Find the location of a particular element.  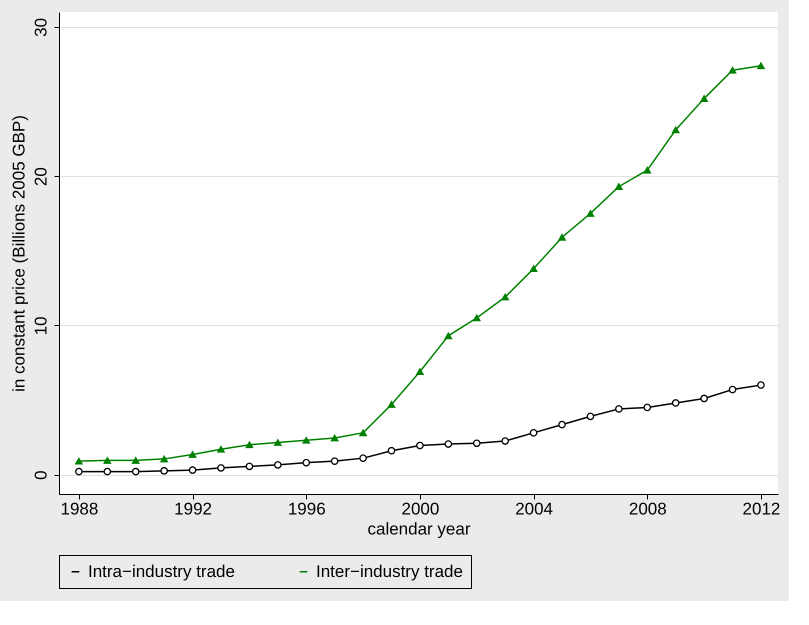

legend-label: Inter−industry trade is located at coordinates (389, 571).